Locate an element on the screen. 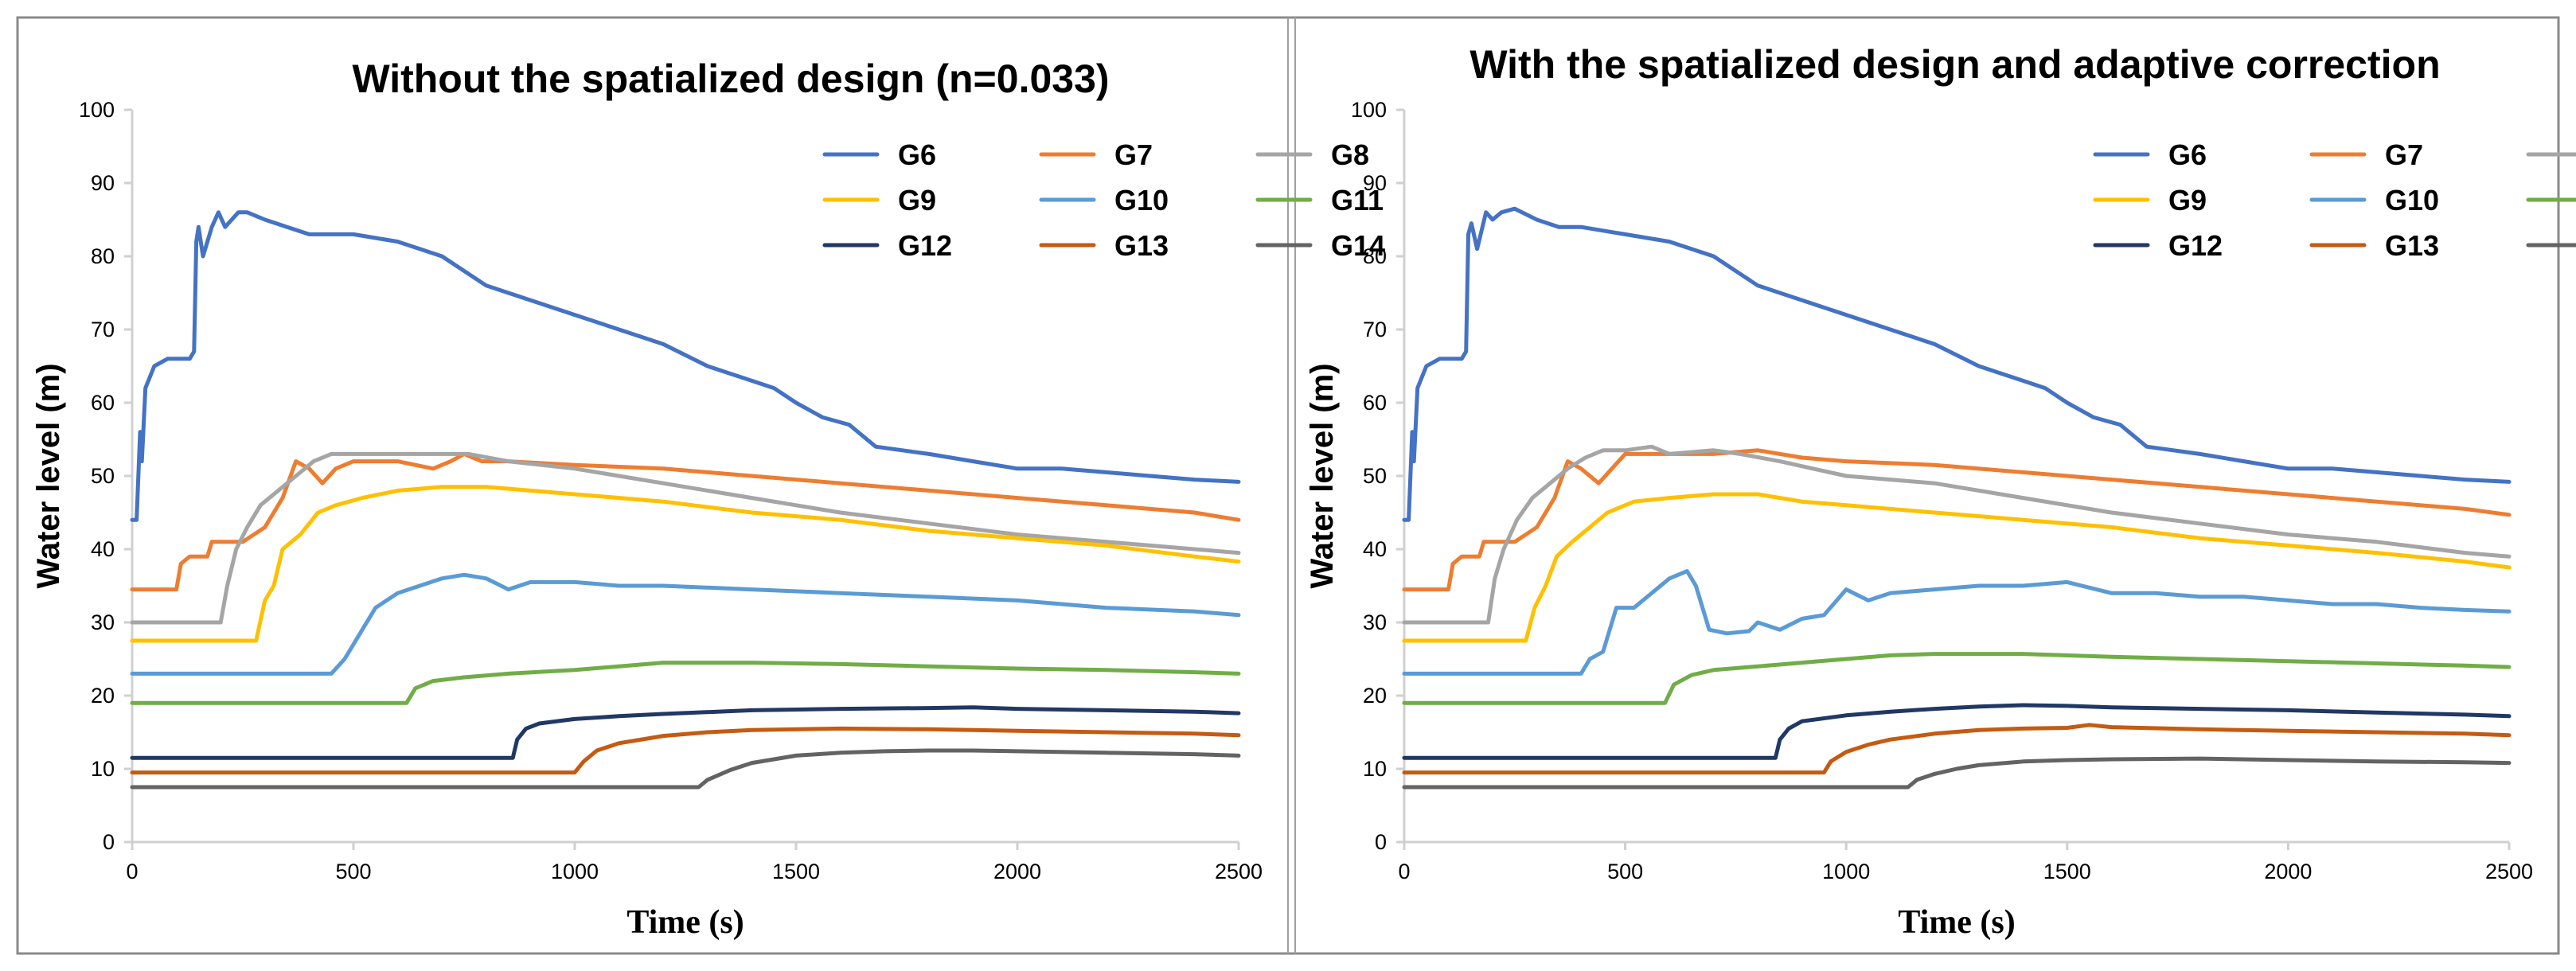  chart-title: Without the spatialized design (n=0.033) is located at coordinates (730, 79).